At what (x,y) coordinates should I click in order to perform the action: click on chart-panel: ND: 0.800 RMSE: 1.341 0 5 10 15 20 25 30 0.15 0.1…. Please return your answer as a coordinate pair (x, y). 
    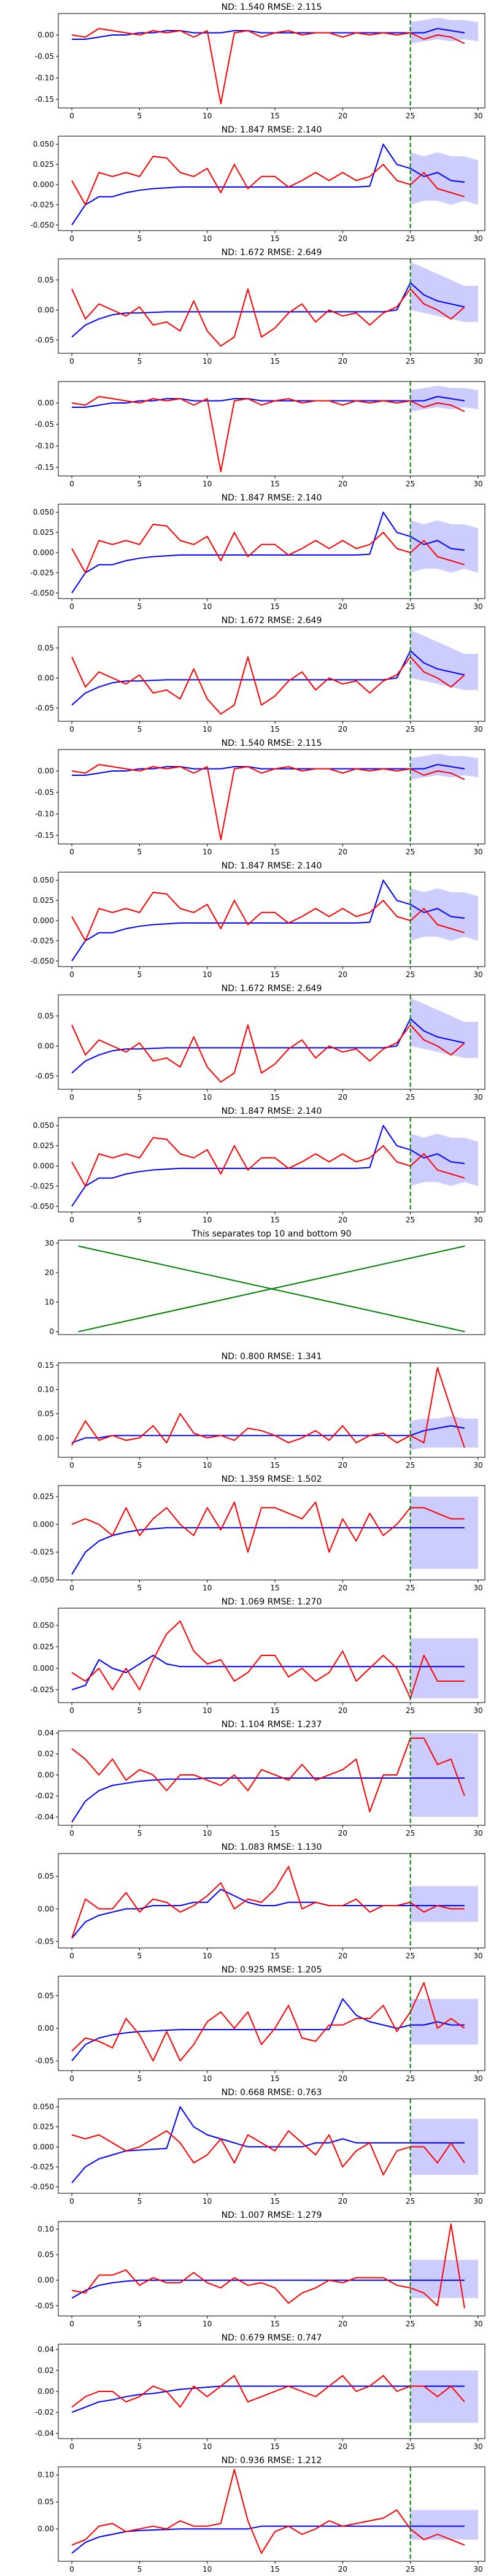
    Looking at the image, I should click on (261, 1411).